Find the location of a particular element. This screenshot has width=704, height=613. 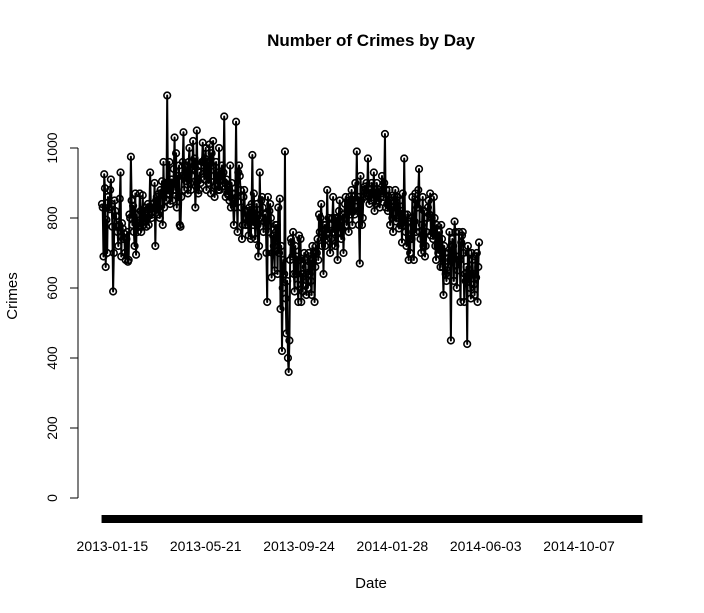

y-tick-label: 600 is located at coordinates (52, 288).